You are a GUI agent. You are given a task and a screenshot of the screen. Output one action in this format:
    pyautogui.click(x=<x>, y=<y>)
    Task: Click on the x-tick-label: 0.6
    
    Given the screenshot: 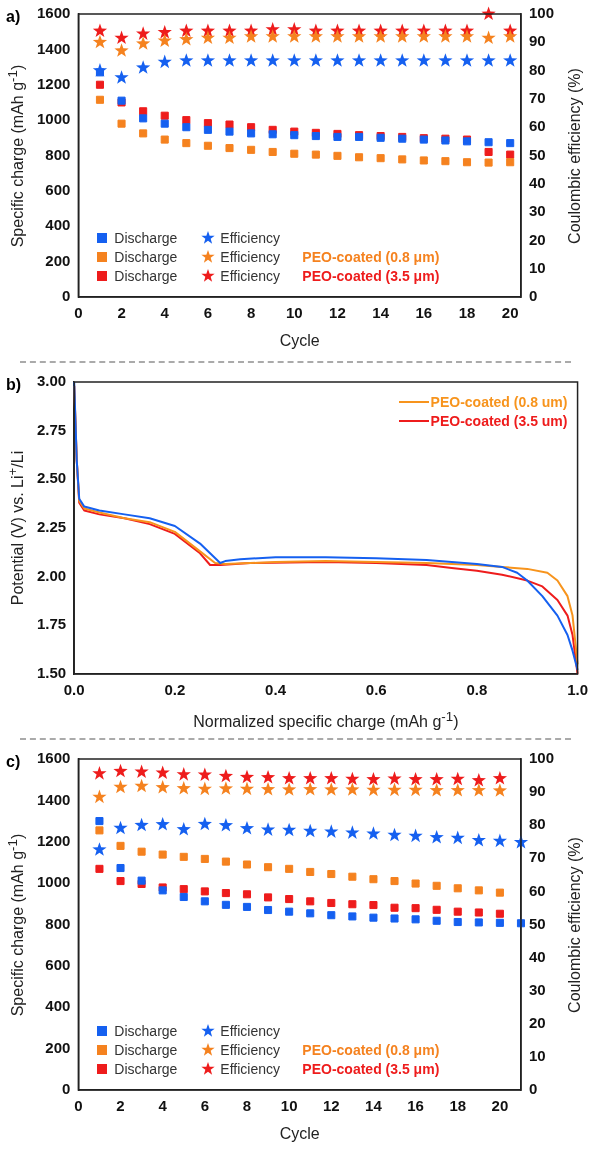 What is the action you would take?
    pyautogui.click(x=376, y=690)
    